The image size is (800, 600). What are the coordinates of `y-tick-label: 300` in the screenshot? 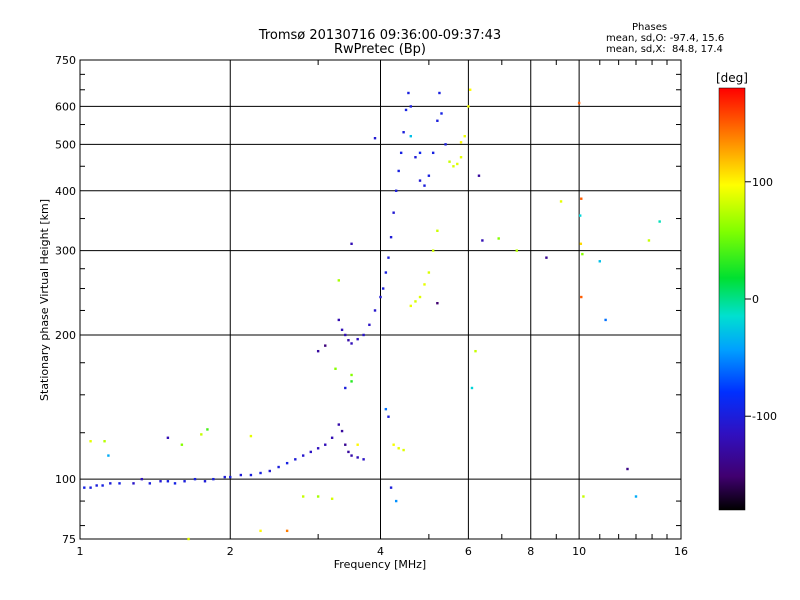 It's located at (65, 251).